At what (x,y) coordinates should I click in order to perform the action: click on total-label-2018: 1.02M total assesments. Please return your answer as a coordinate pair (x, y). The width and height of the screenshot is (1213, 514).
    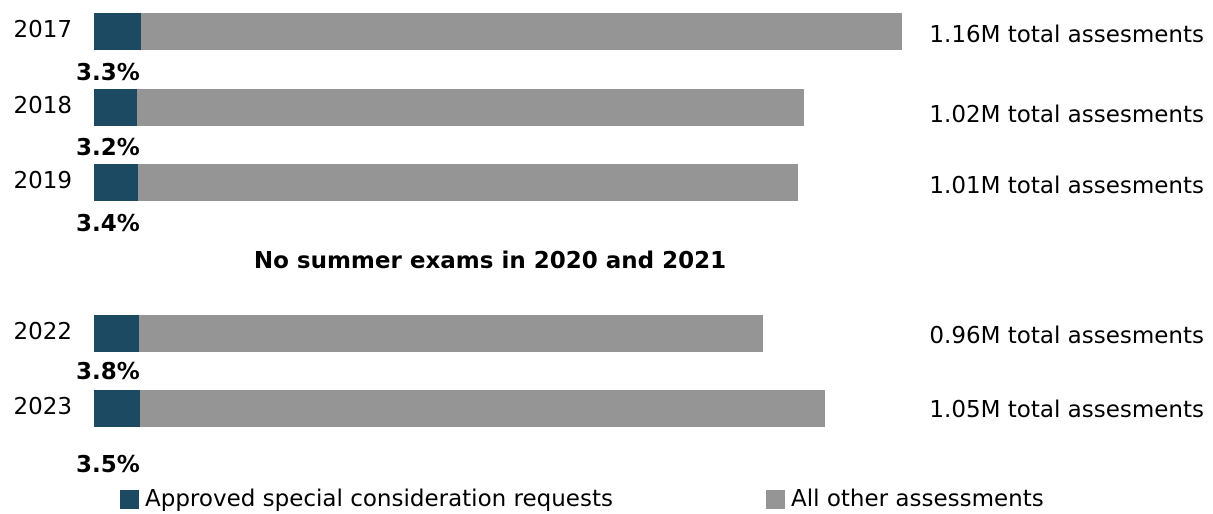
    Looking at the image, I should click on (1066, 115).